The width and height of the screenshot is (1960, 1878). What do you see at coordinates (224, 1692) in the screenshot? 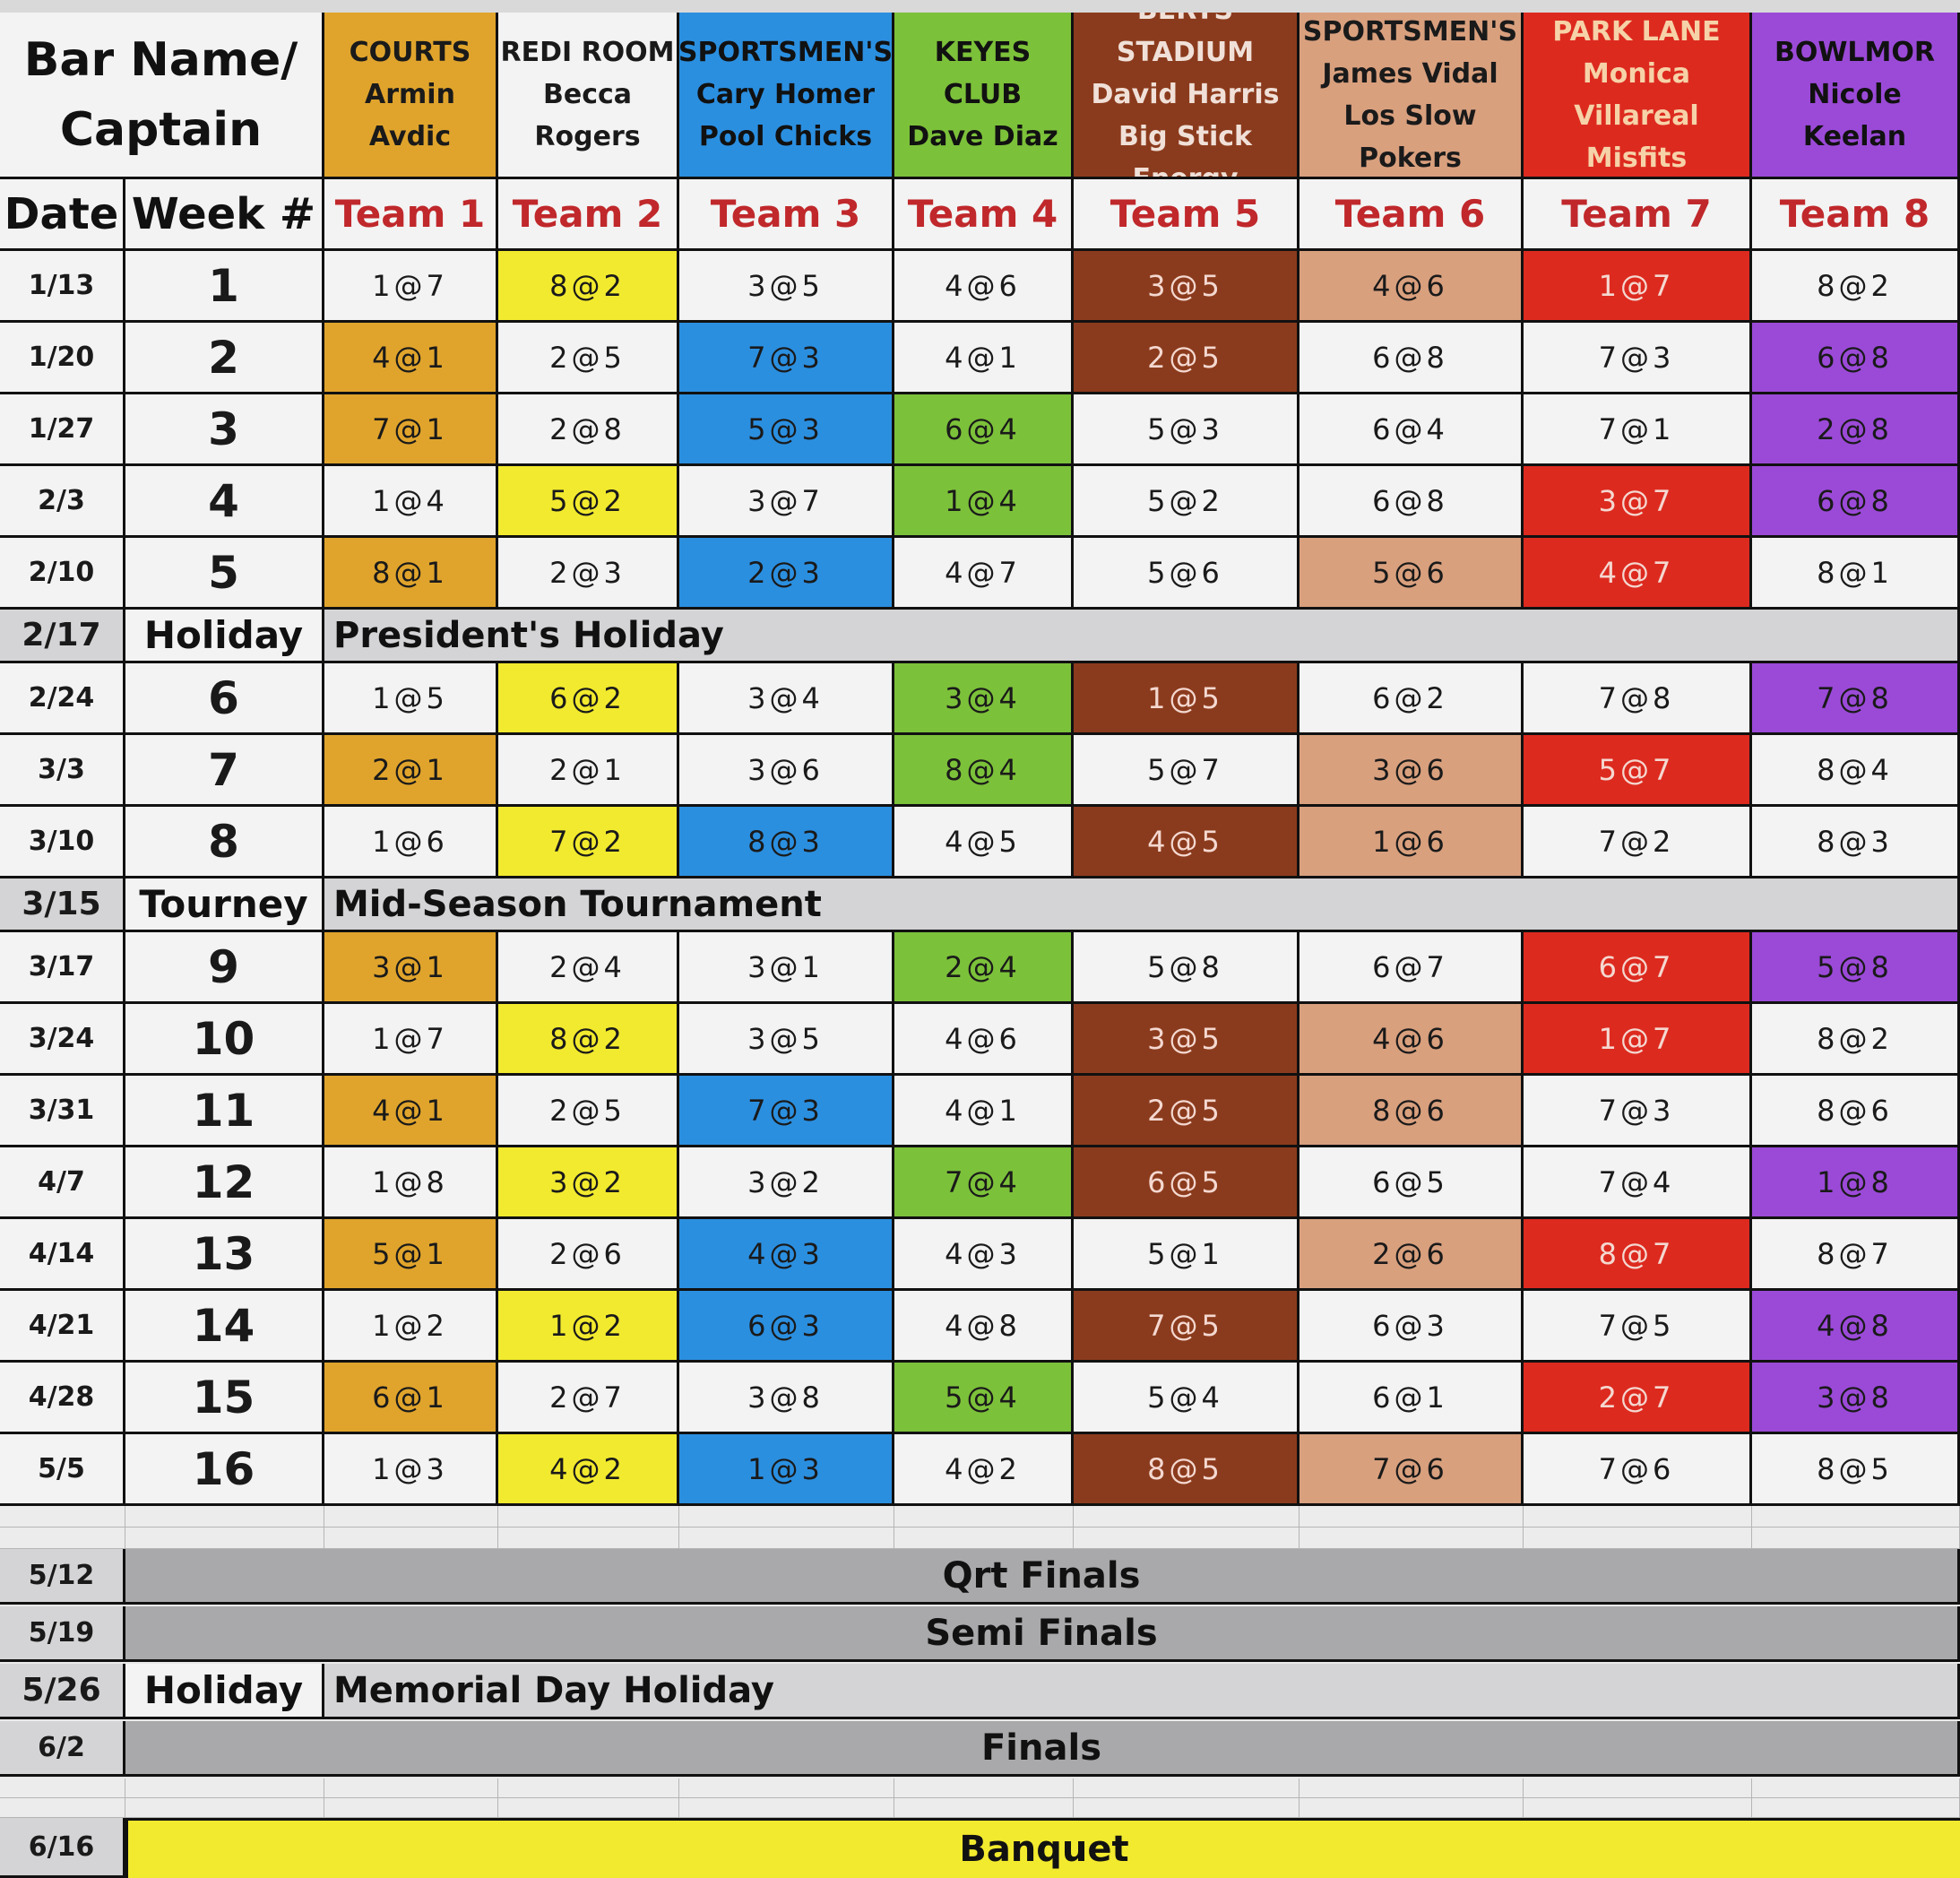
I see `postseason-week-cell: Holiday` at bounding box center [224, 1692].